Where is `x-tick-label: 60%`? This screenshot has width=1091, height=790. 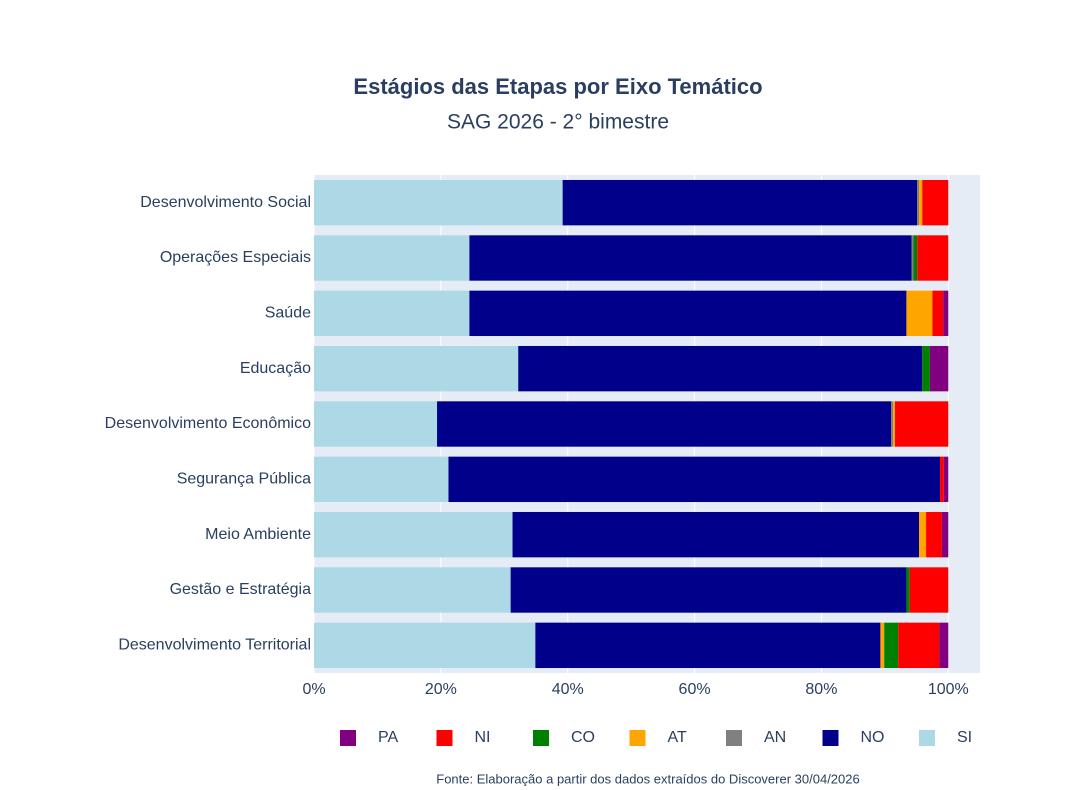
x-tick-label: 60% is located at coordinates (695, 689).